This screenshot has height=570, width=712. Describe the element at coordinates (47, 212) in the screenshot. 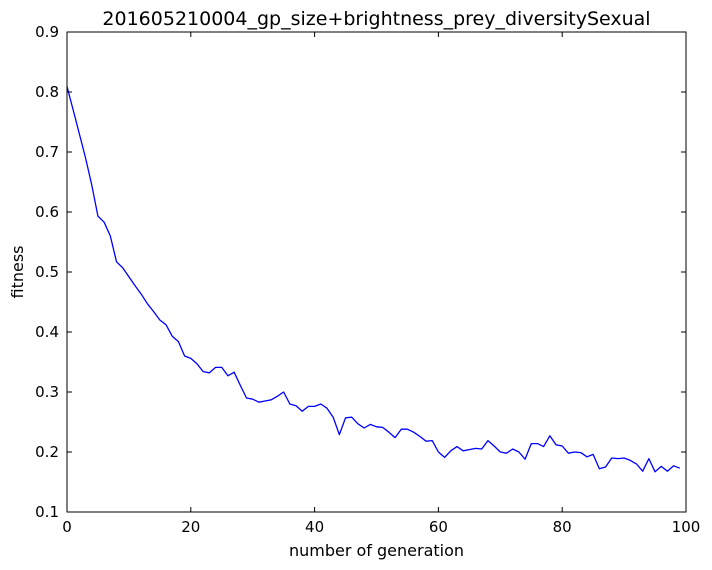

I see `y-tick-label: 0.6` at that location.